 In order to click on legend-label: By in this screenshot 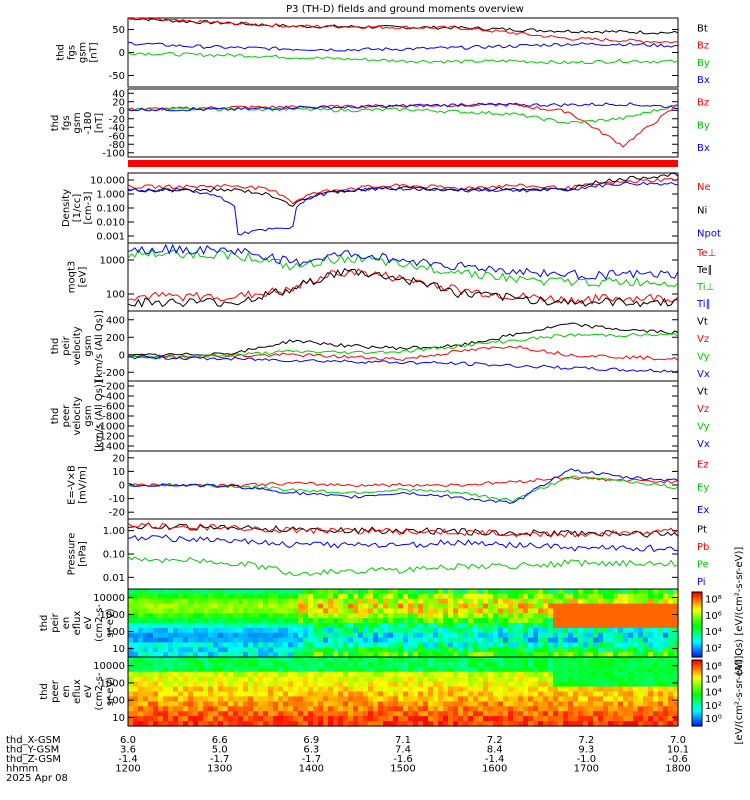, I will do `click(703, 63)`.